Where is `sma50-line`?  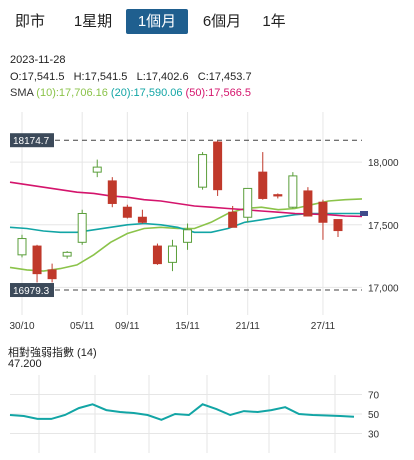 sma50-line is located at coordinates (186, 199).